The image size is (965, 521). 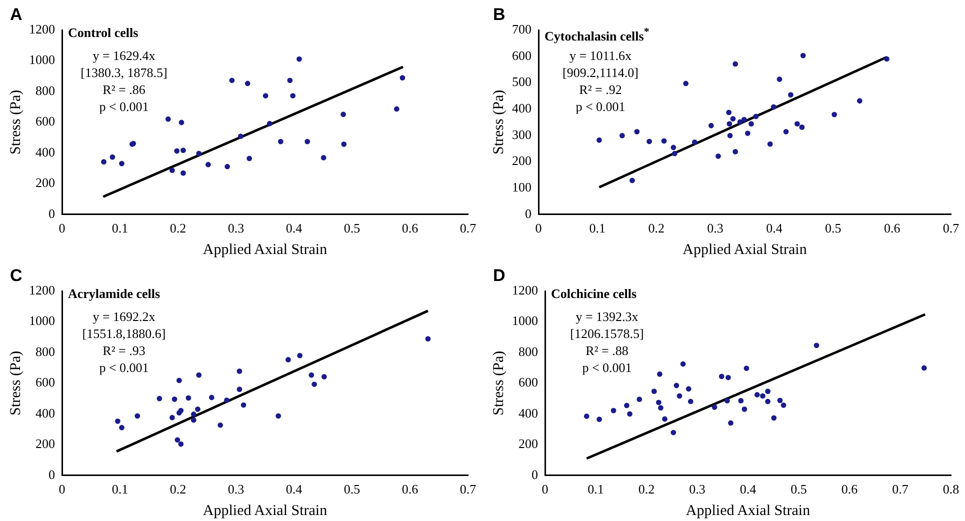 What do you see at coordinates (600, 55) in the screenshot?
I see `annotation: y = 1011.6x` at bounding box center [600, 55].